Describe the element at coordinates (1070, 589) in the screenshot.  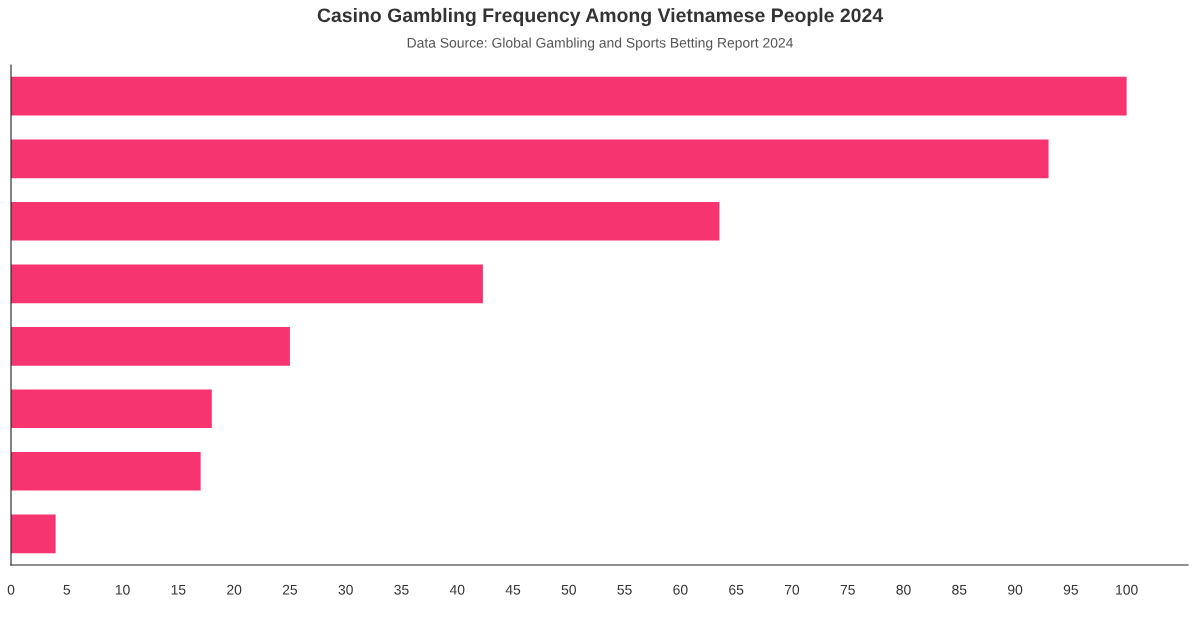
I see `x-tick-label: 95` at that location.